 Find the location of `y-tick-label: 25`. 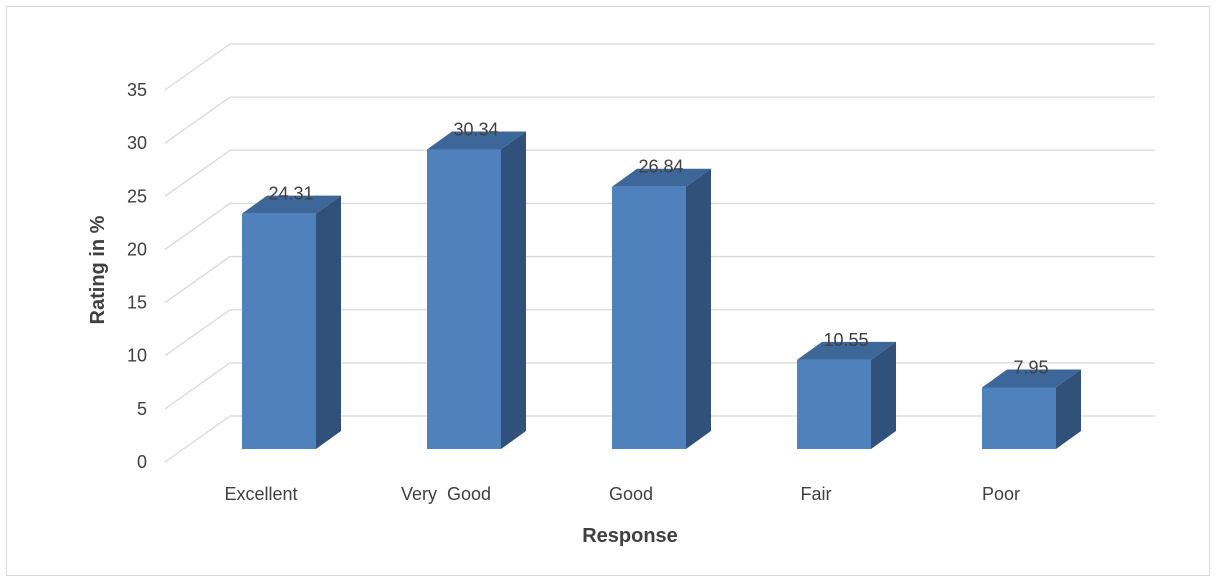

y-tick-label: 25 is located at coordinates (137, 196).